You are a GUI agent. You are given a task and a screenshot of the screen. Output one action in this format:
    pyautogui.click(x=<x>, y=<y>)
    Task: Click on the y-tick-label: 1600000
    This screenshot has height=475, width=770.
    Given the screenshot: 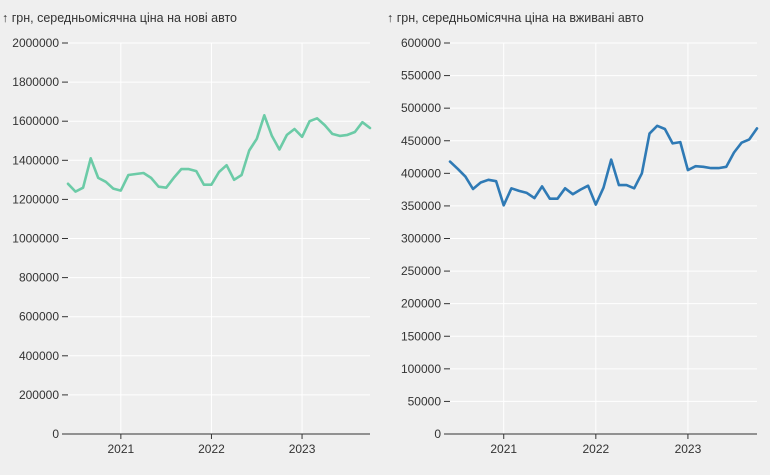 What is the action you would take?
    pyautogui.click(x=35, y=121)
    